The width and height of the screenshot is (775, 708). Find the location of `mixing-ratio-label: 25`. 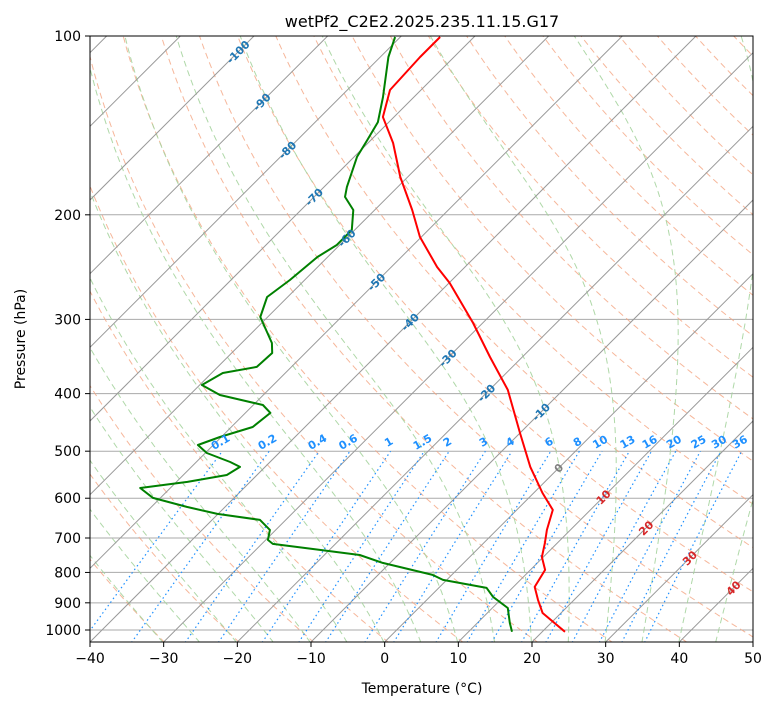

mixing-ratio-label: 25 is located at coordinates (699, 442).